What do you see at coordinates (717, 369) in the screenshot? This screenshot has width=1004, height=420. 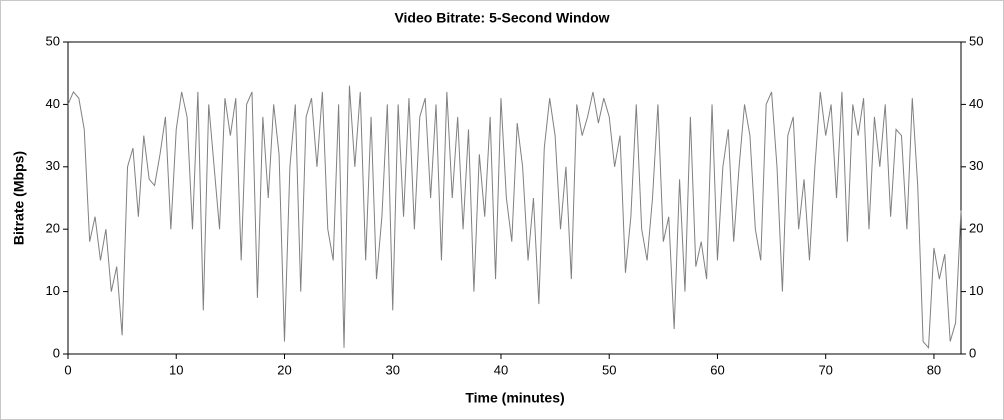 I see `x-tick-label: 60` at bounding box center [717, 369].